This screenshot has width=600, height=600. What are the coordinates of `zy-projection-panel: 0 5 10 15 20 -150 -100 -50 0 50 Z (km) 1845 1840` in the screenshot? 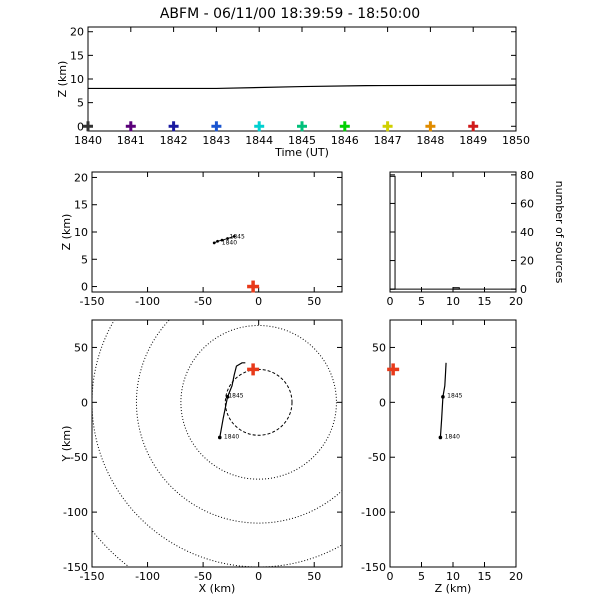 It's located at (442, 457).